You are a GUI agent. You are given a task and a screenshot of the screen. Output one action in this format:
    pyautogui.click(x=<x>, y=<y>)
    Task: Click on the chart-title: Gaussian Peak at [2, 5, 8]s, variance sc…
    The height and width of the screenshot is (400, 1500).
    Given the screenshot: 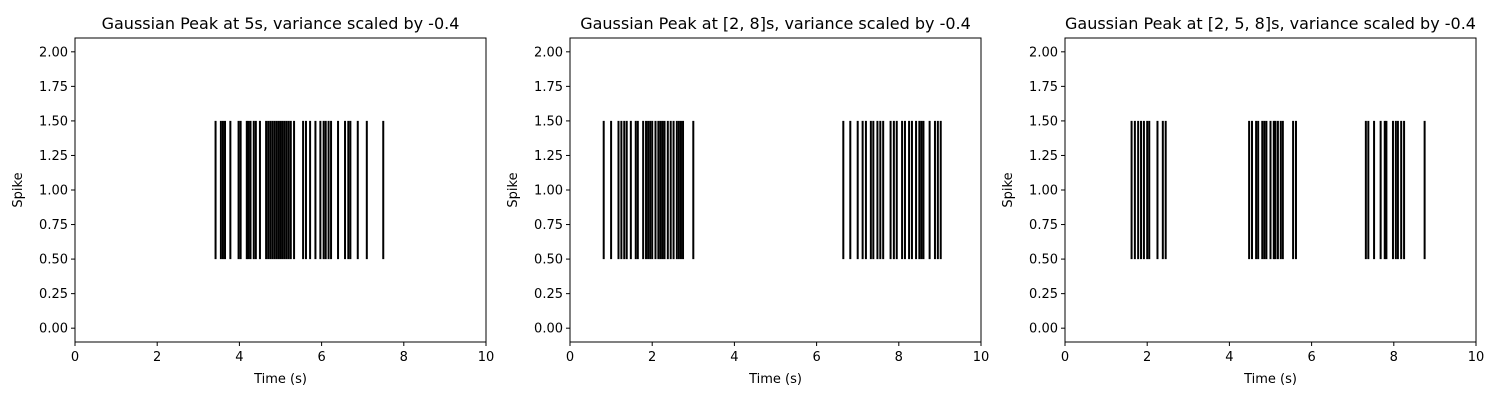 What is the action you would take?
    pyautogui.click(x=1270, y=23)
    